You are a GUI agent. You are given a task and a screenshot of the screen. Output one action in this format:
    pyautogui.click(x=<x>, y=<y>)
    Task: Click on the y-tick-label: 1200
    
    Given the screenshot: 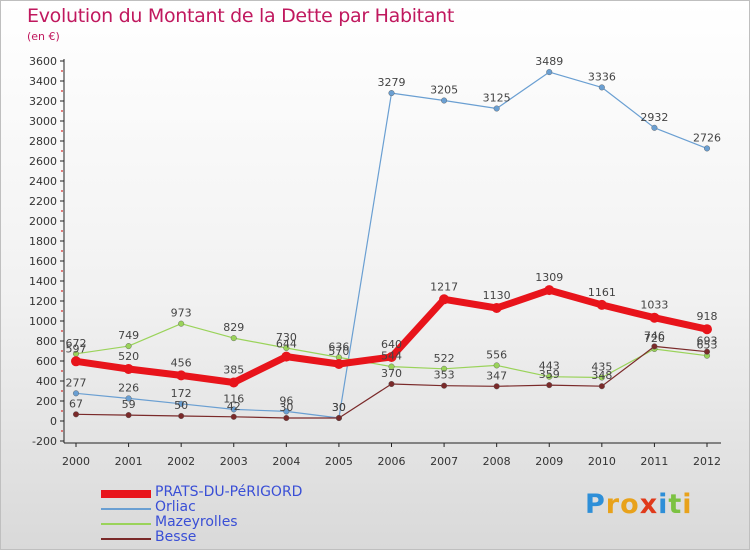 What is the action you would take?
    pyautogui.click(x=43, y=301)
    